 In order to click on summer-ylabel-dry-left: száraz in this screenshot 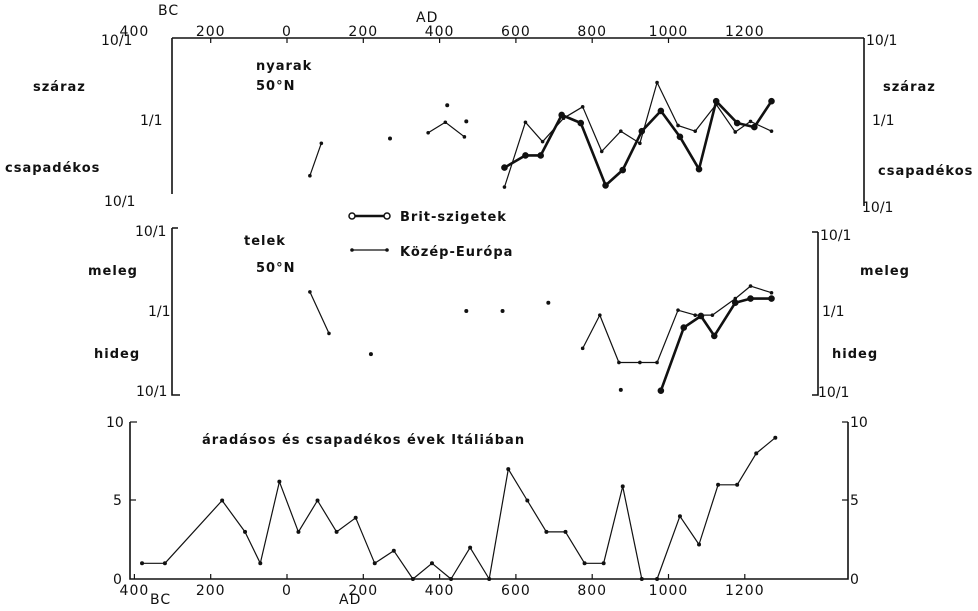, I will do `click(59, 87)`.